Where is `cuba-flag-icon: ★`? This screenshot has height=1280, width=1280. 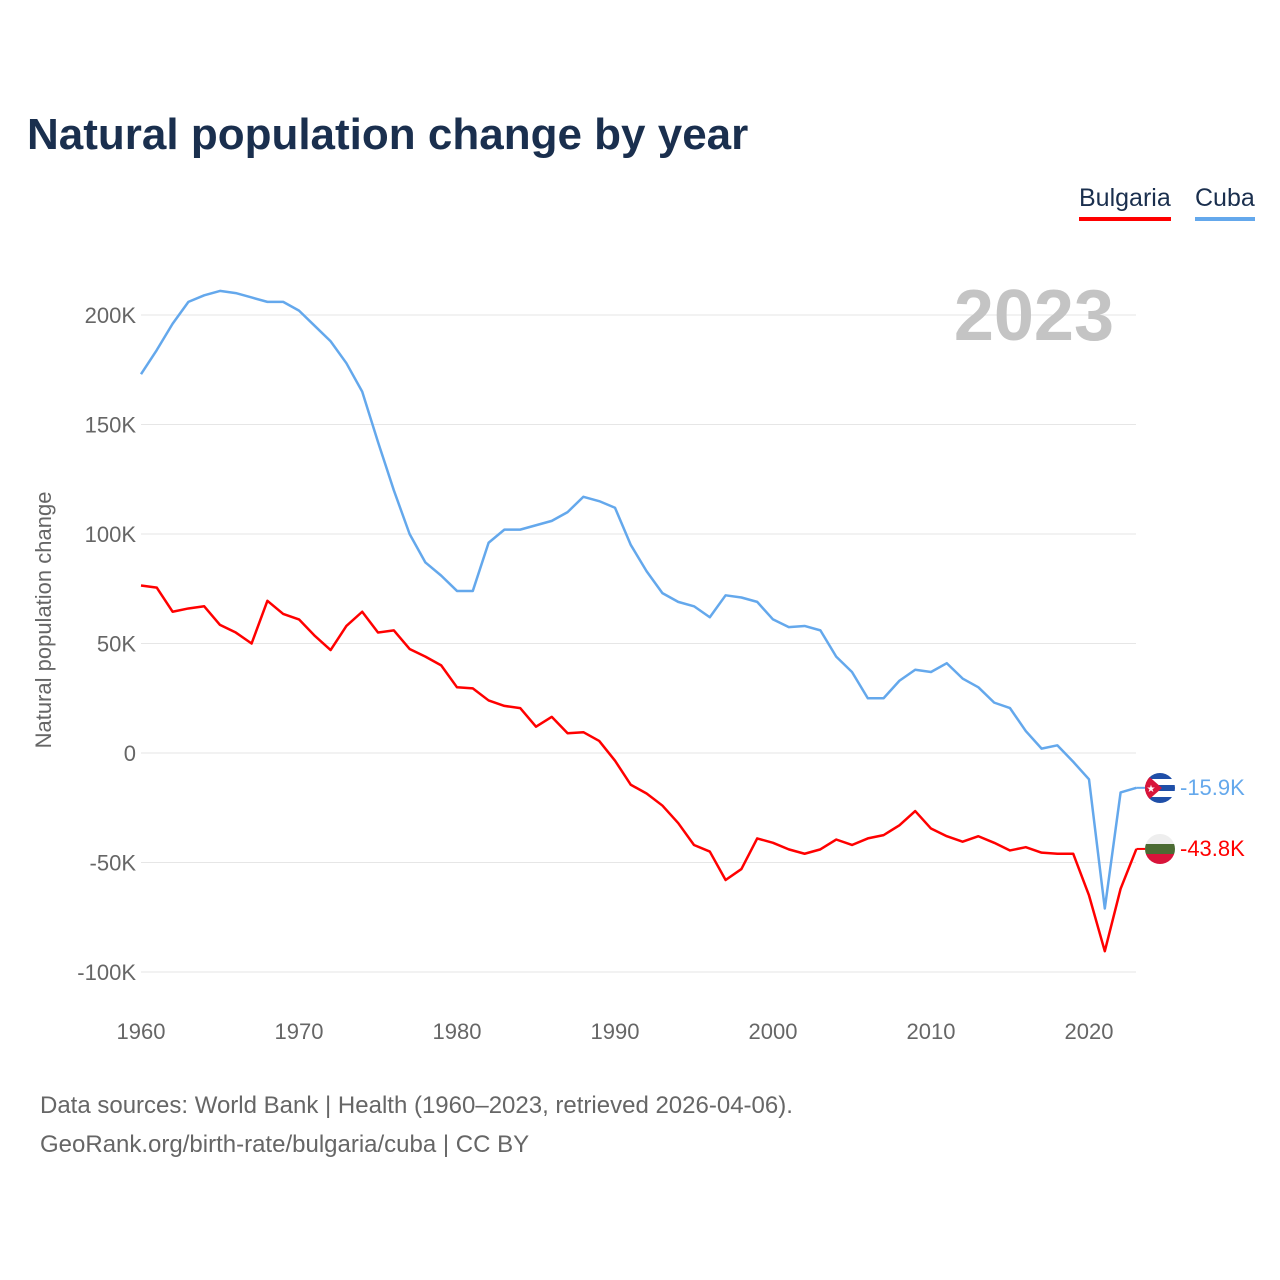
cuba-flag-icon: ★ is located at coordinates (1160, 788).